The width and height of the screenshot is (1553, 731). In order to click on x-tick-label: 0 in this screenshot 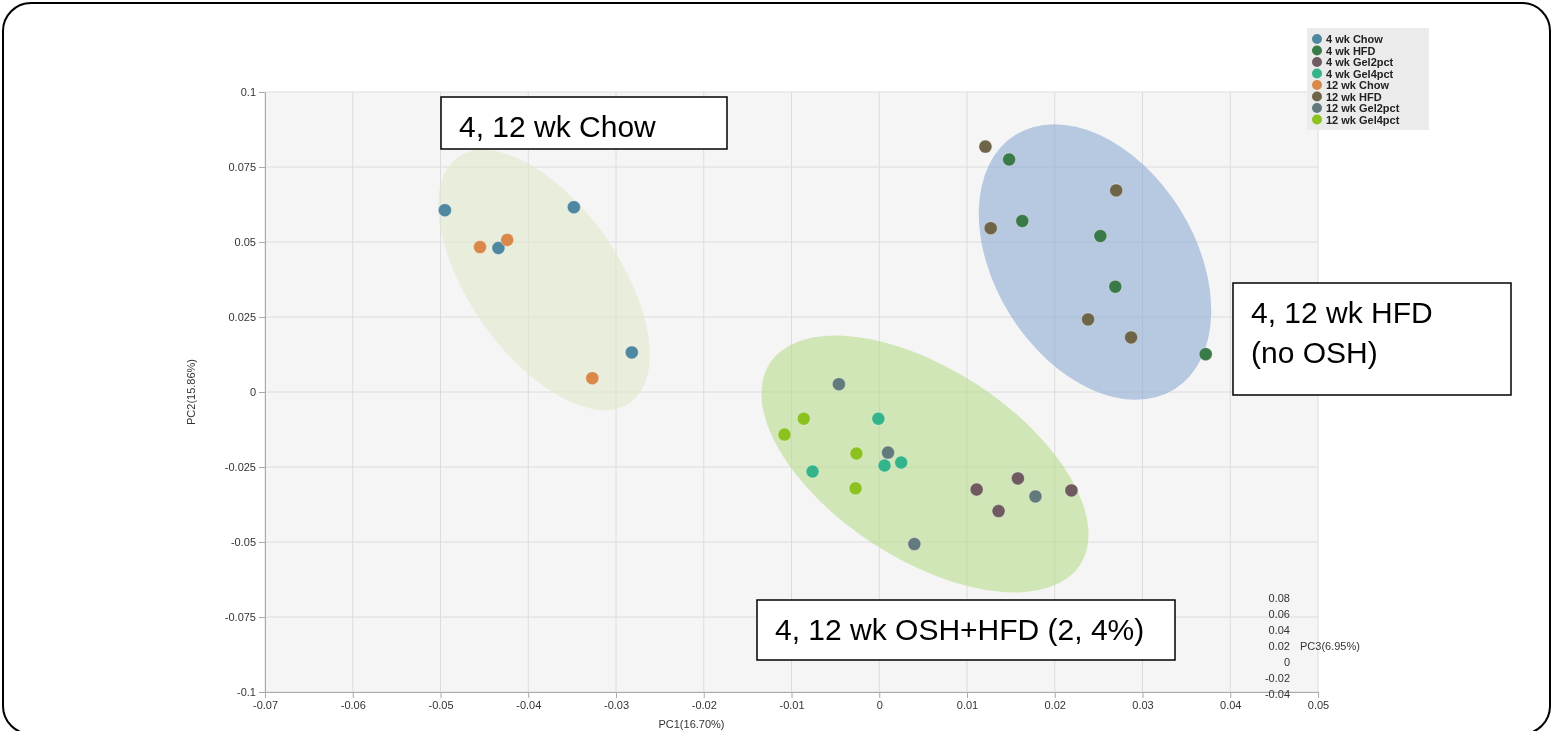, I will do `click(879, 704)`.